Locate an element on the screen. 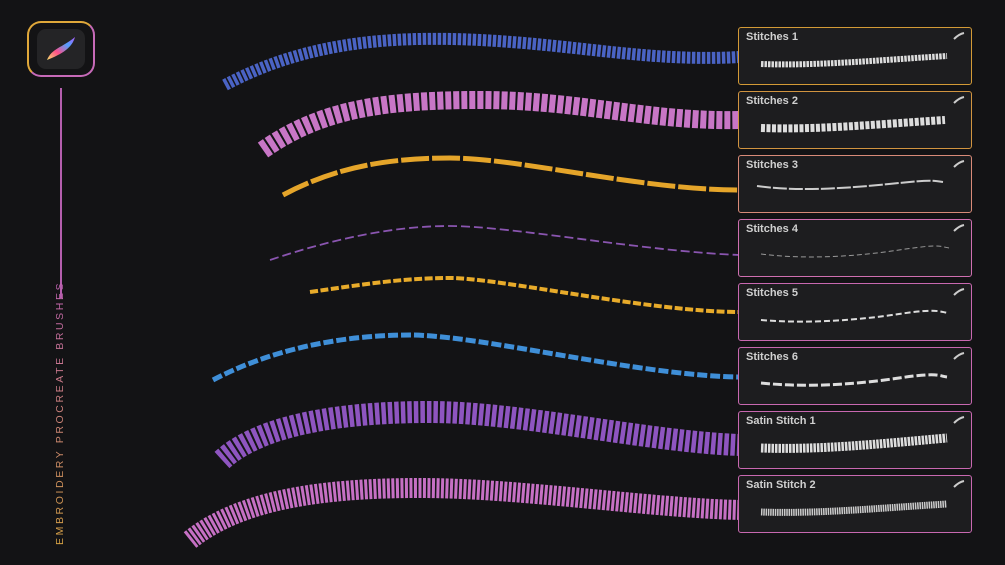  divider-line is located at coordinates (61, 193).